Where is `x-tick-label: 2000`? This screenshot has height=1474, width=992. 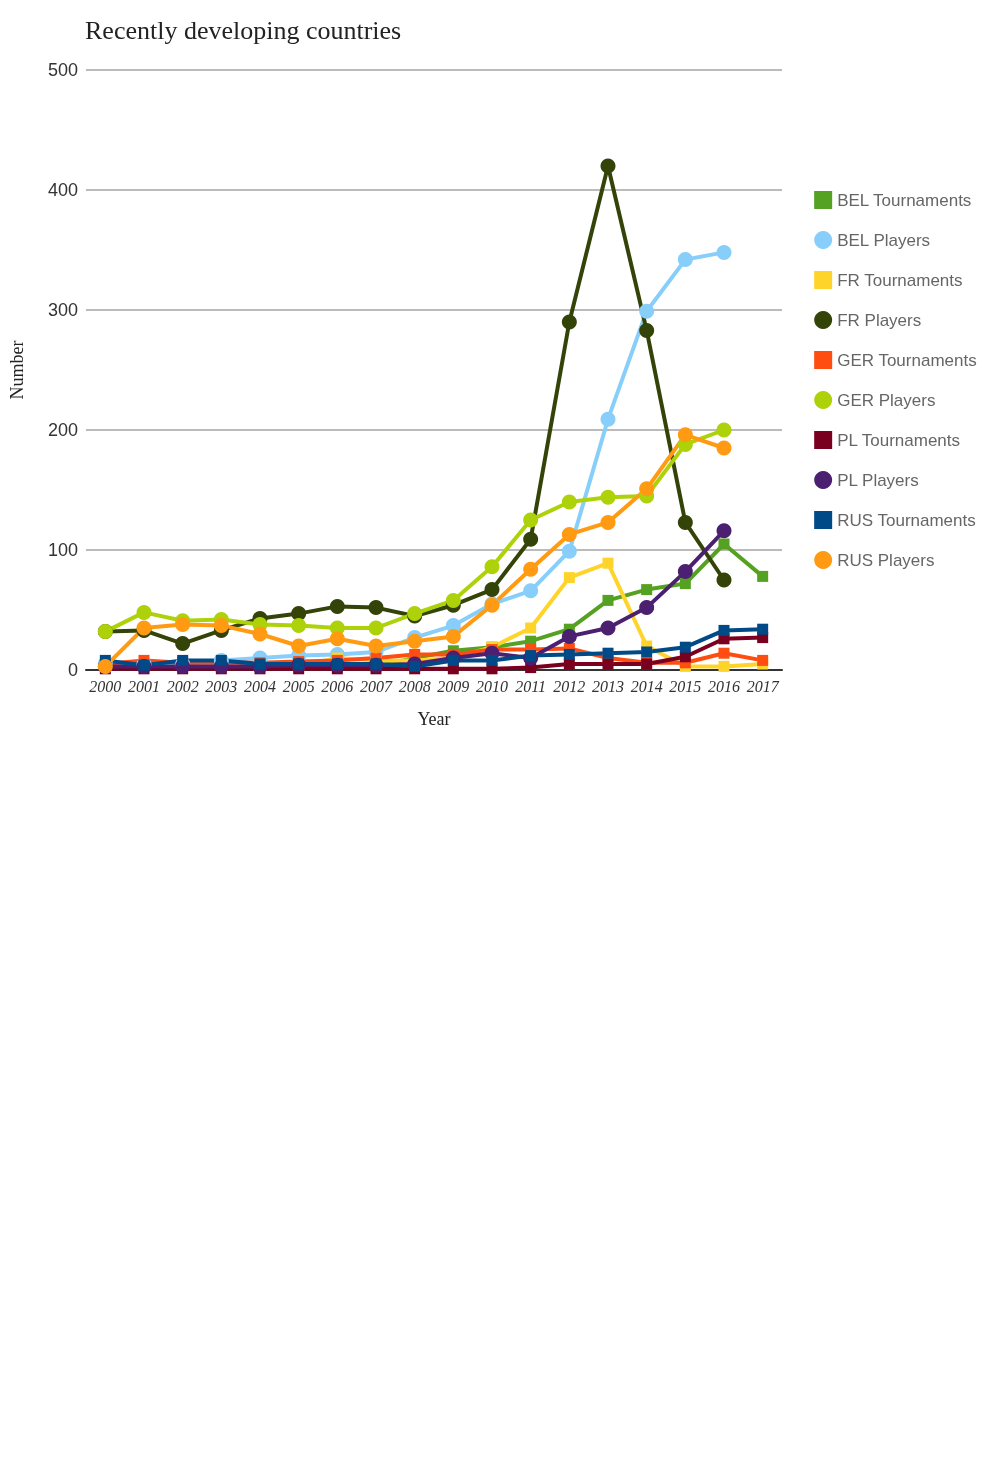 x-tick-label: 2000 is located at coordinates (105, 686).